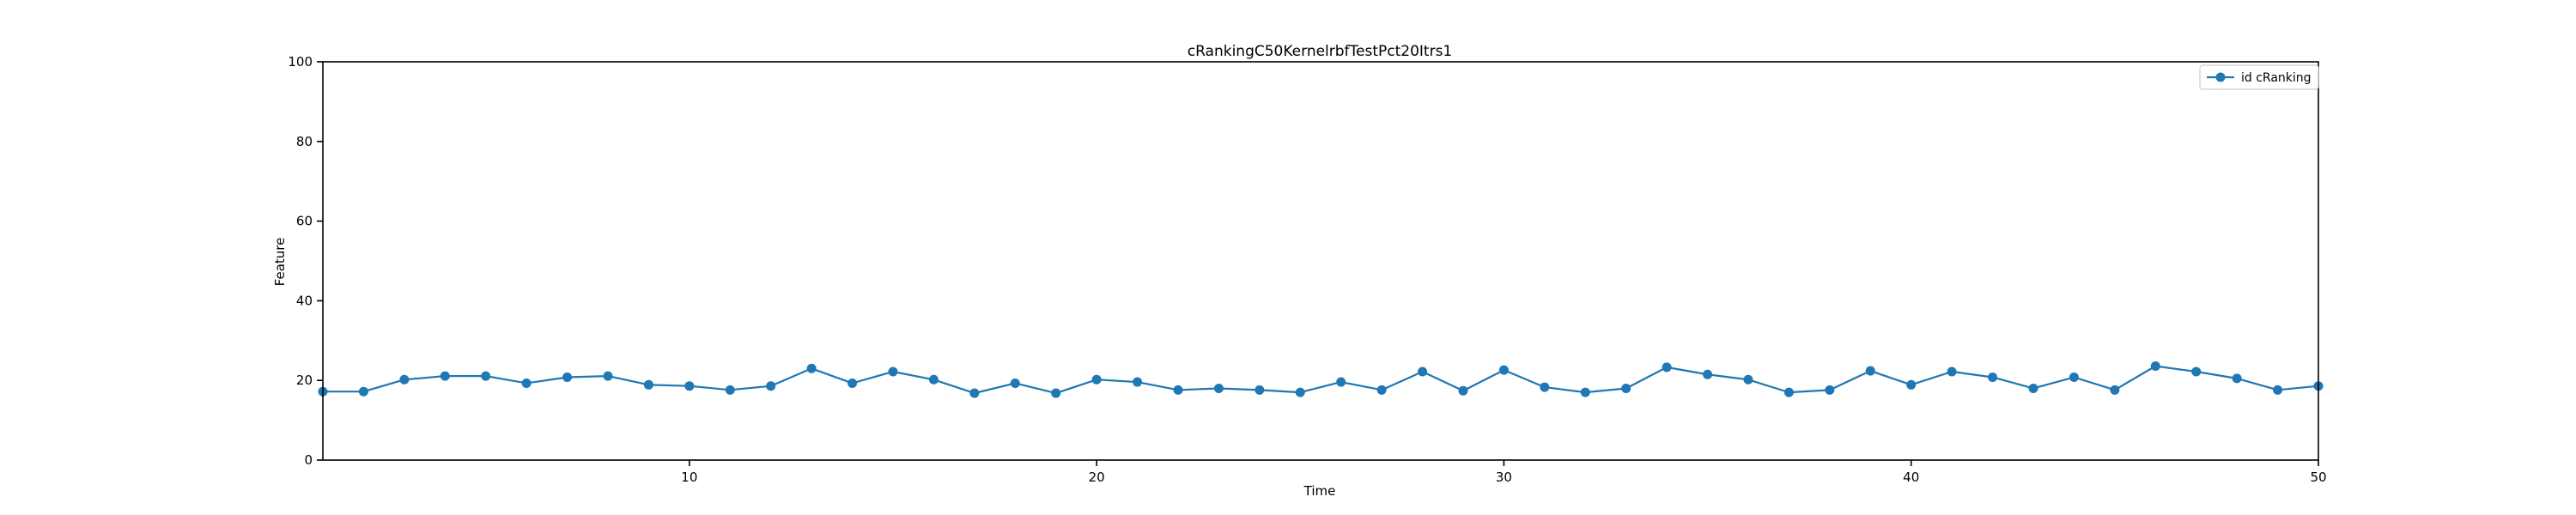  I want to click on x-tick-label: 50, so click(2318, 477).